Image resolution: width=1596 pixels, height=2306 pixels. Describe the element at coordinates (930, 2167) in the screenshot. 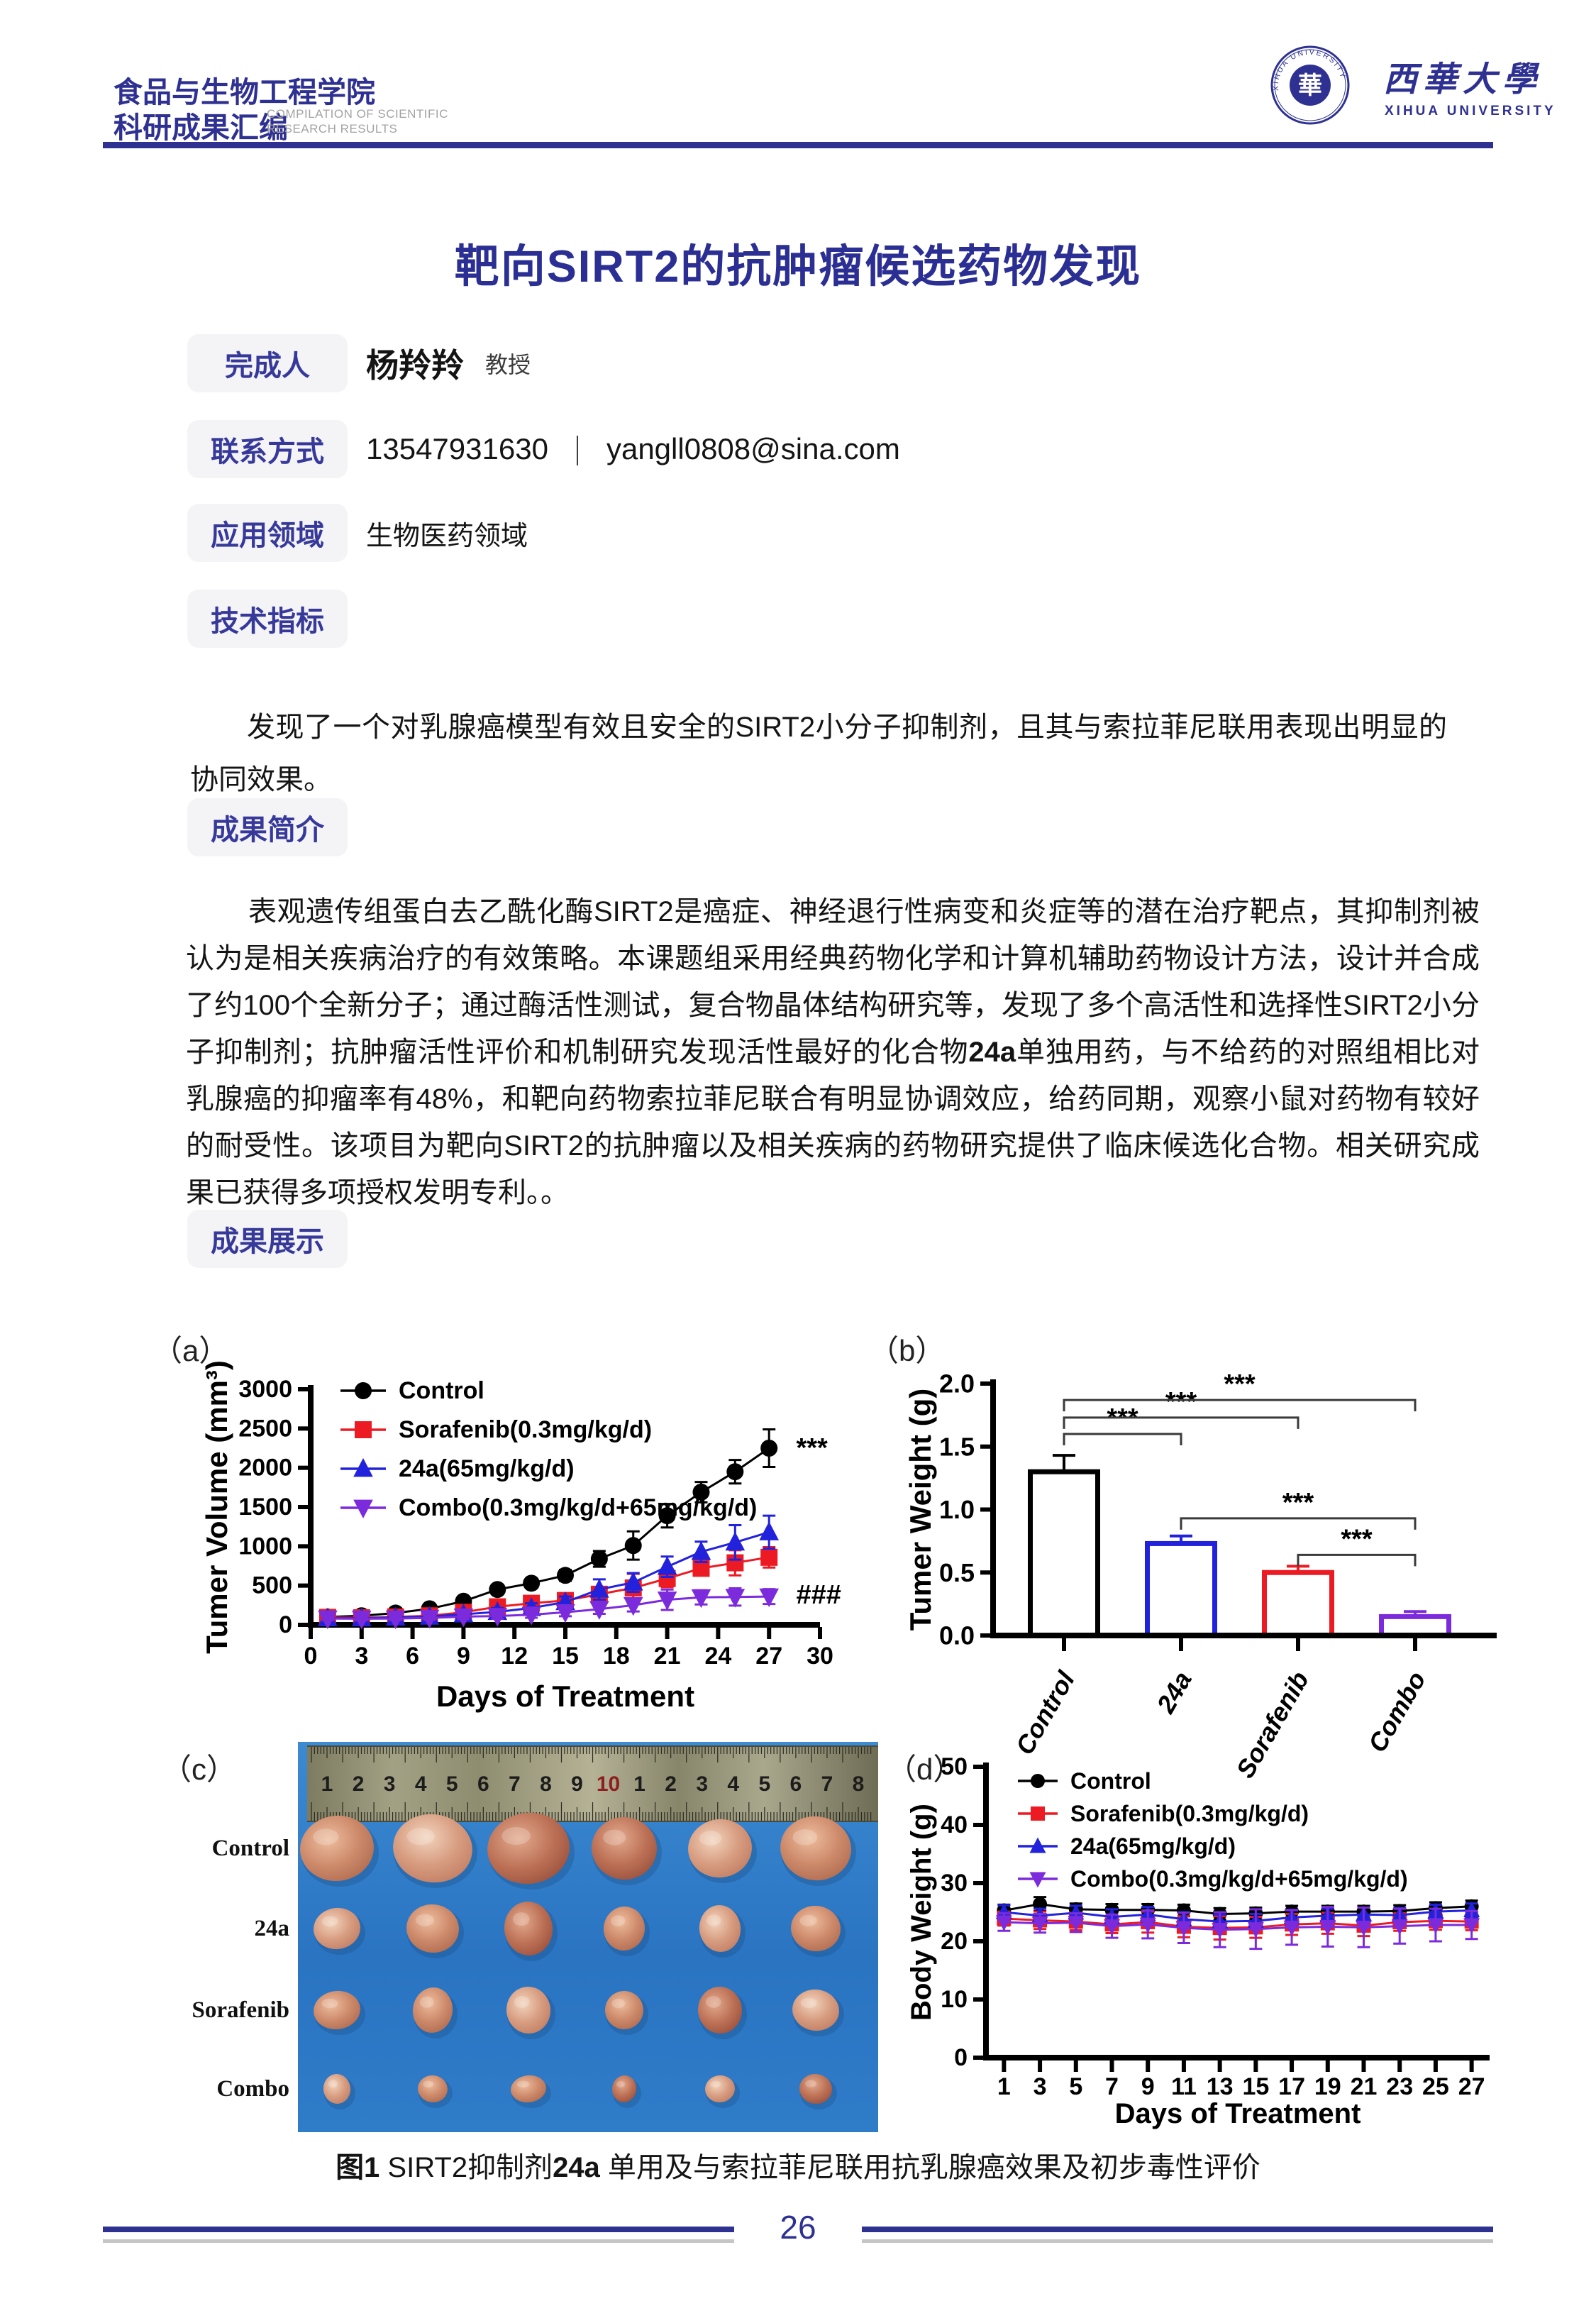

I see `caption-rest: 单用及与索拉菲尼联用抗乳腺癌效果及初步毒性评价` at that location.